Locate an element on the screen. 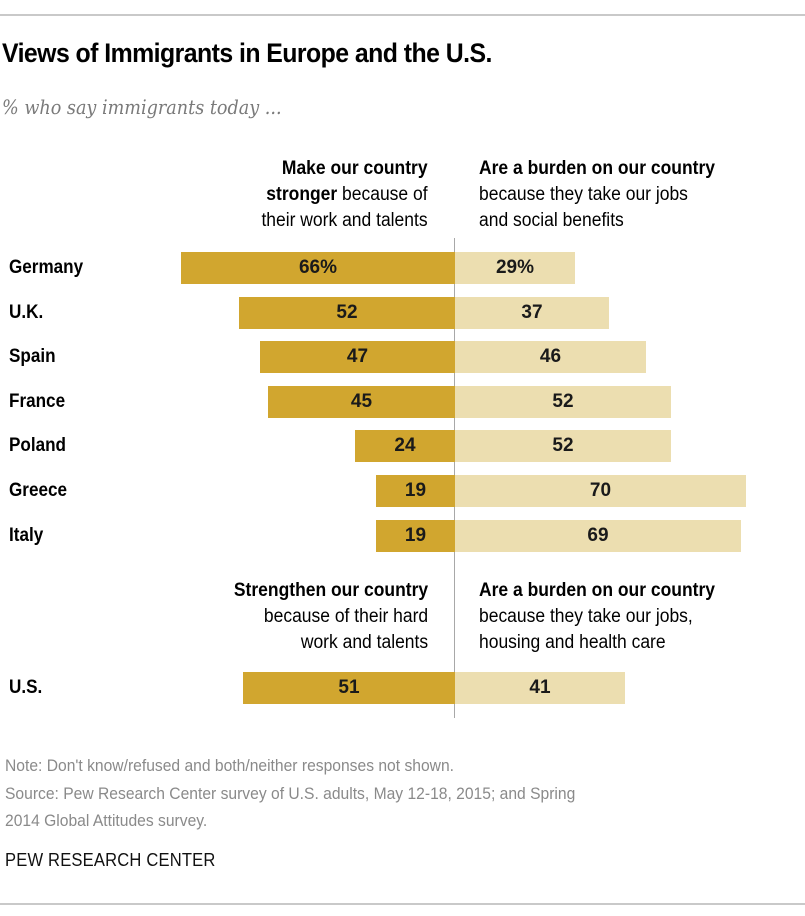 This screenshot has height=916, width=805. burden-value-label: 29% is located at coordinates (515, 267).